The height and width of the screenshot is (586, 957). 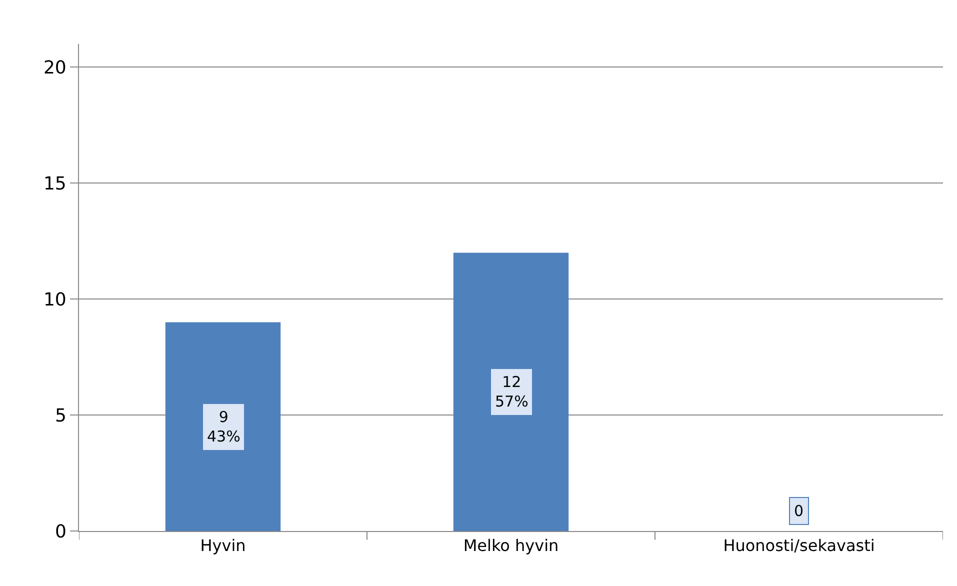 What do you see at coordinates (223, 427) in the screenshot?
I see `data-label: 9 43%` at bounding box center [223, 427].